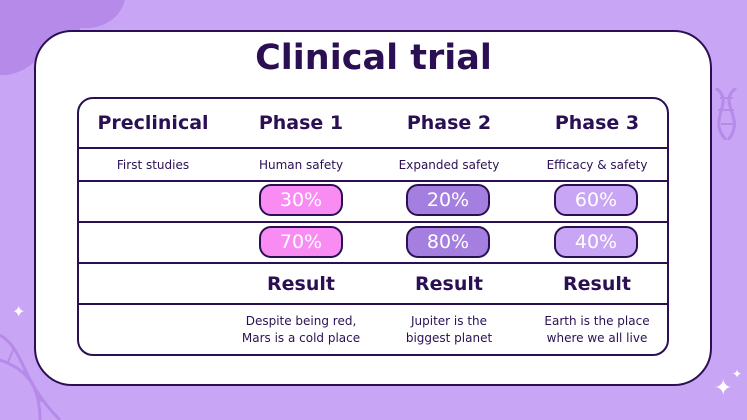  What do you see at coordinates (301, 123) in the screenshot?
I see `header-phase-1: Phase 1` at bounding box center [301, 123].